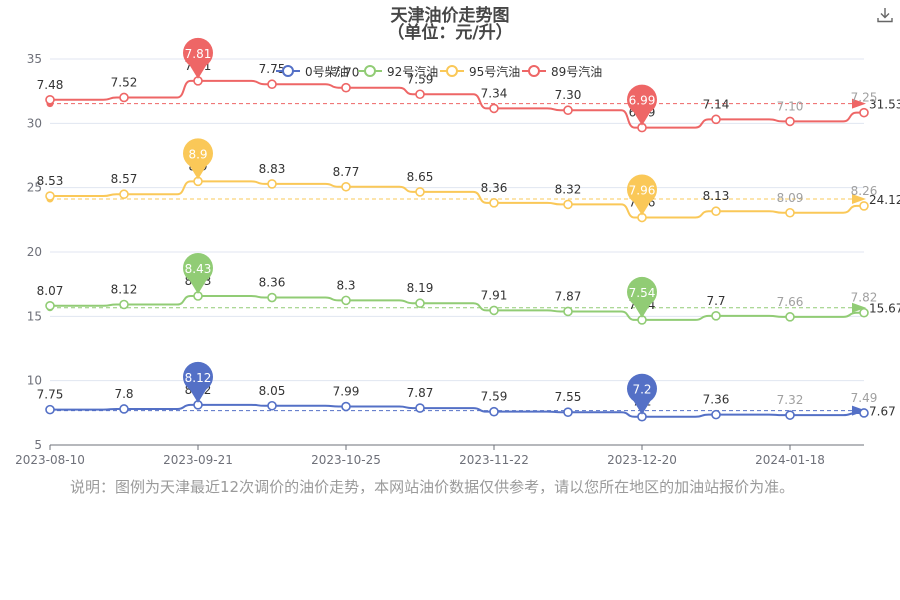 The height and width of the screenshot is (600, 900). What do you see at coordinates (716, 400) in the screenshot?
I see `data-label: 7.36` at bounding box center [716, 400].